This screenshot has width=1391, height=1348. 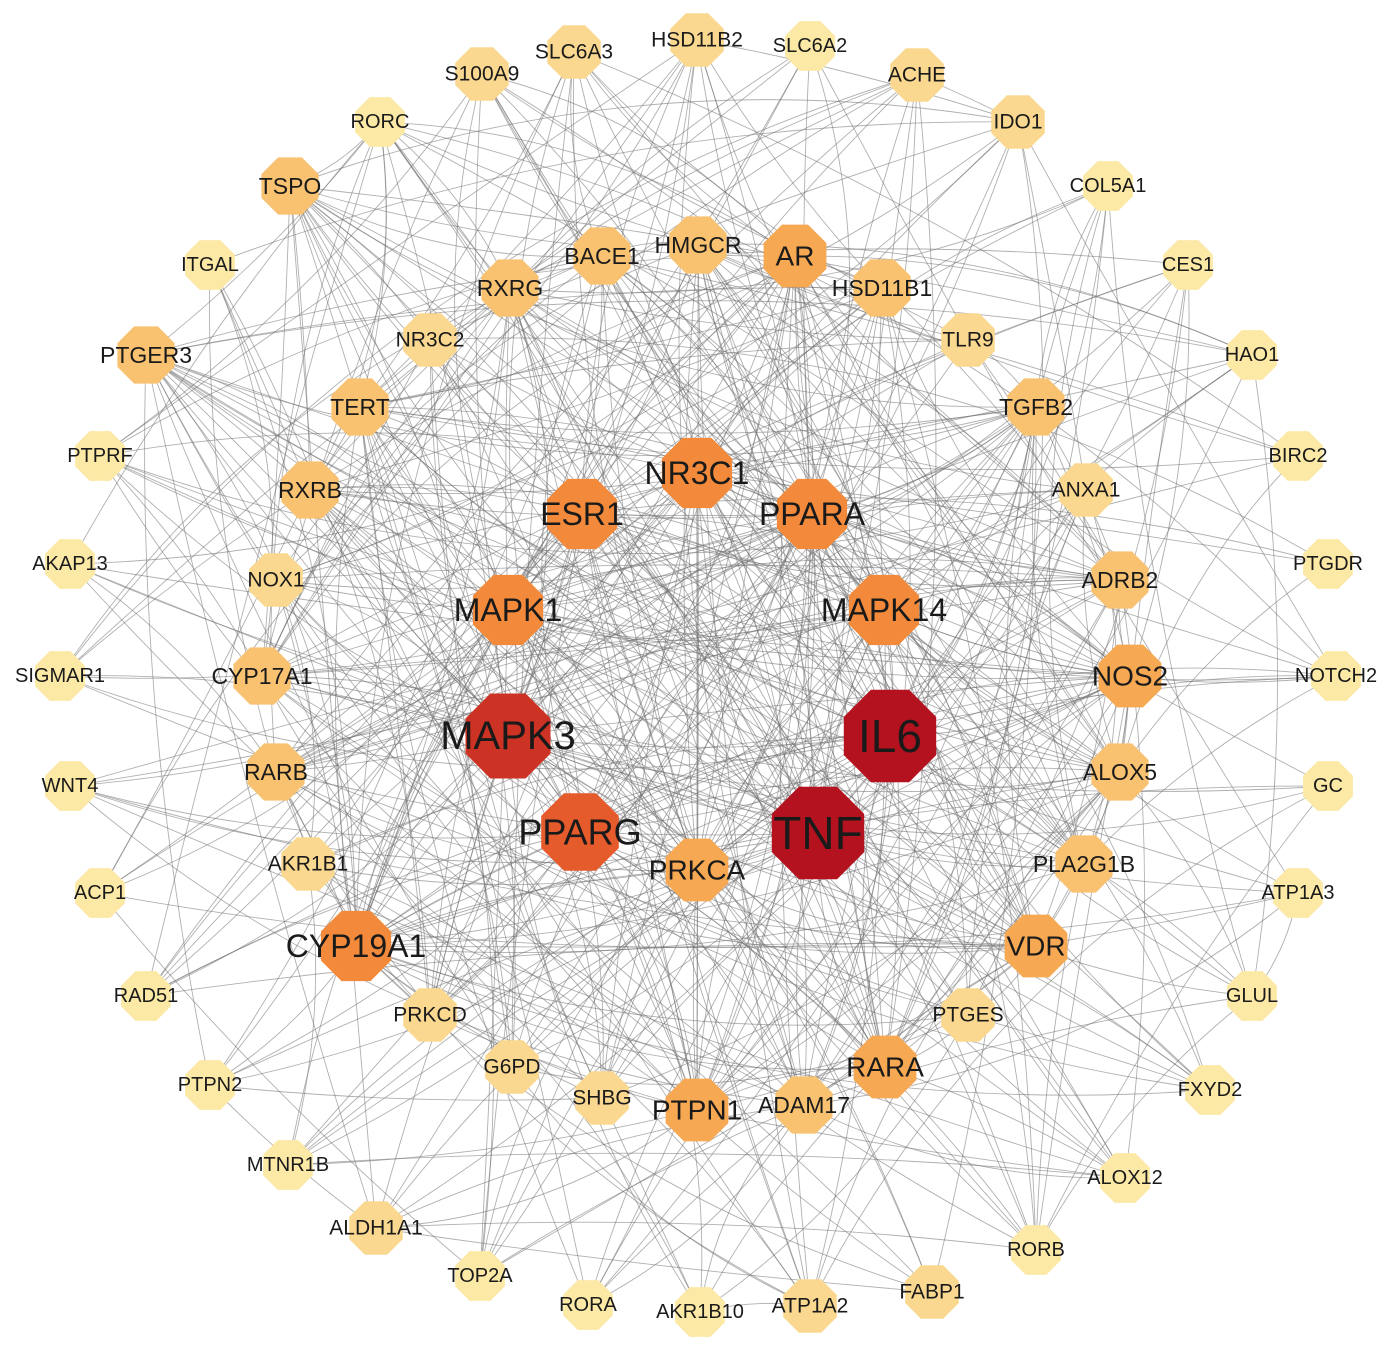 What do you see at coordinates (1188, 265) in the screenshot?
I see `node-label: CES1` at bounding box center [1188, 265].